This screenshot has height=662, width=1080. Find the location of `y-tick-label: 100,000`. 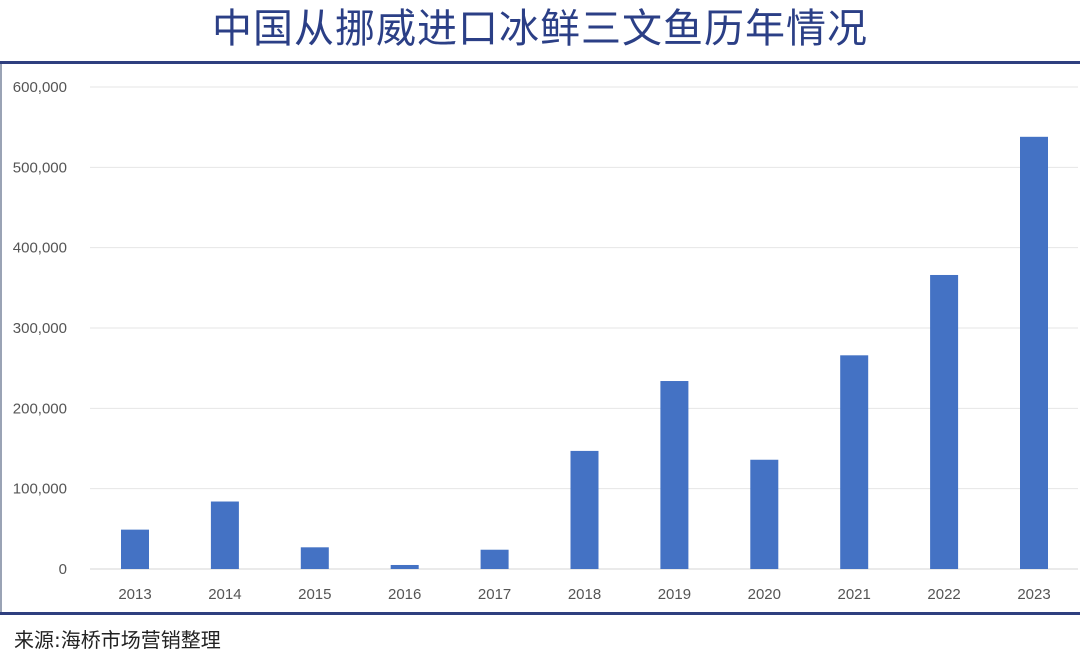

y-tick-label: 100,000 is located at coordinates (40, 489).